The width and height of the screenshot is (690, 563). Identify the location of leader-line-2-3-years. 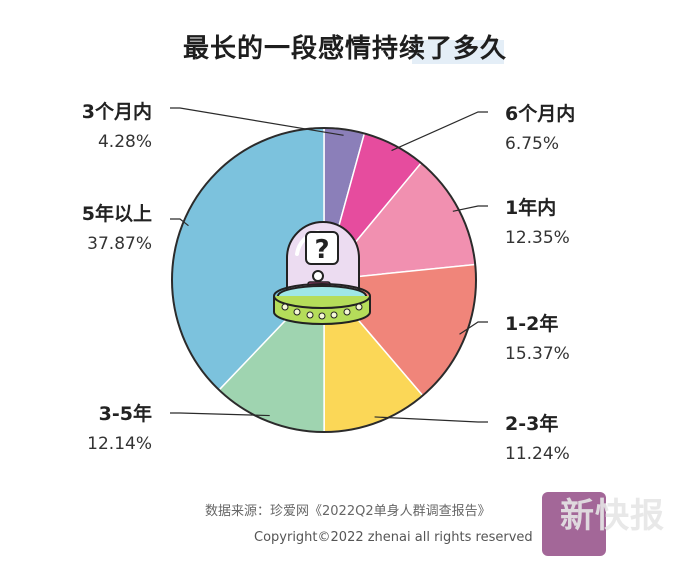
(431, 419).